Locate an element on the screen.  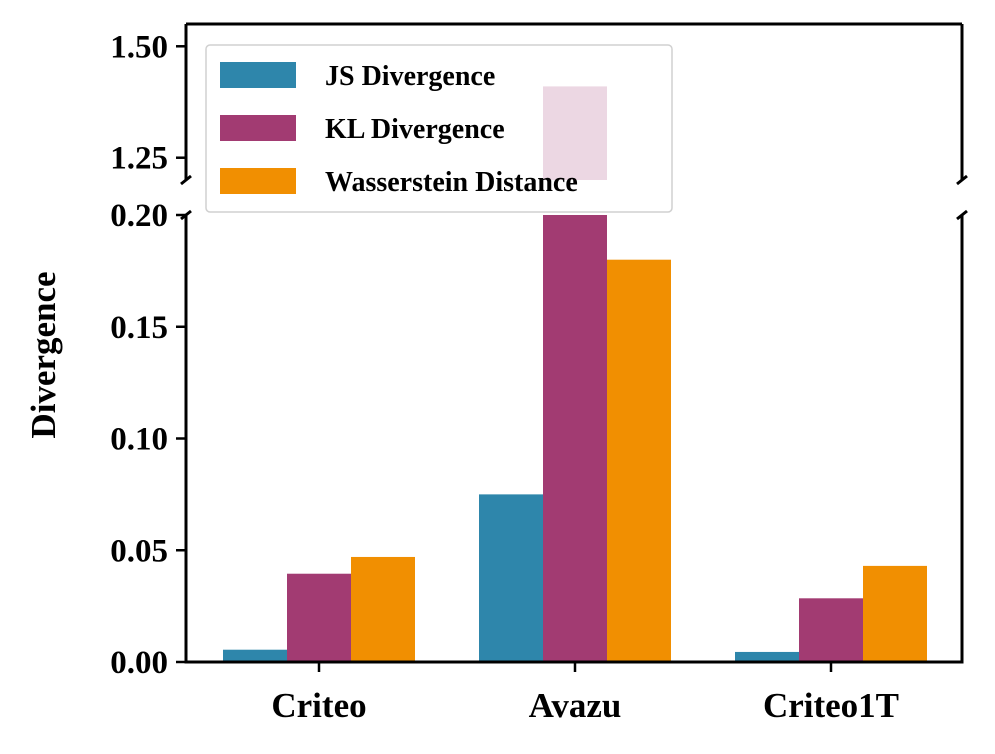
break-mark-right-lower is located at coordinates (962, 215).